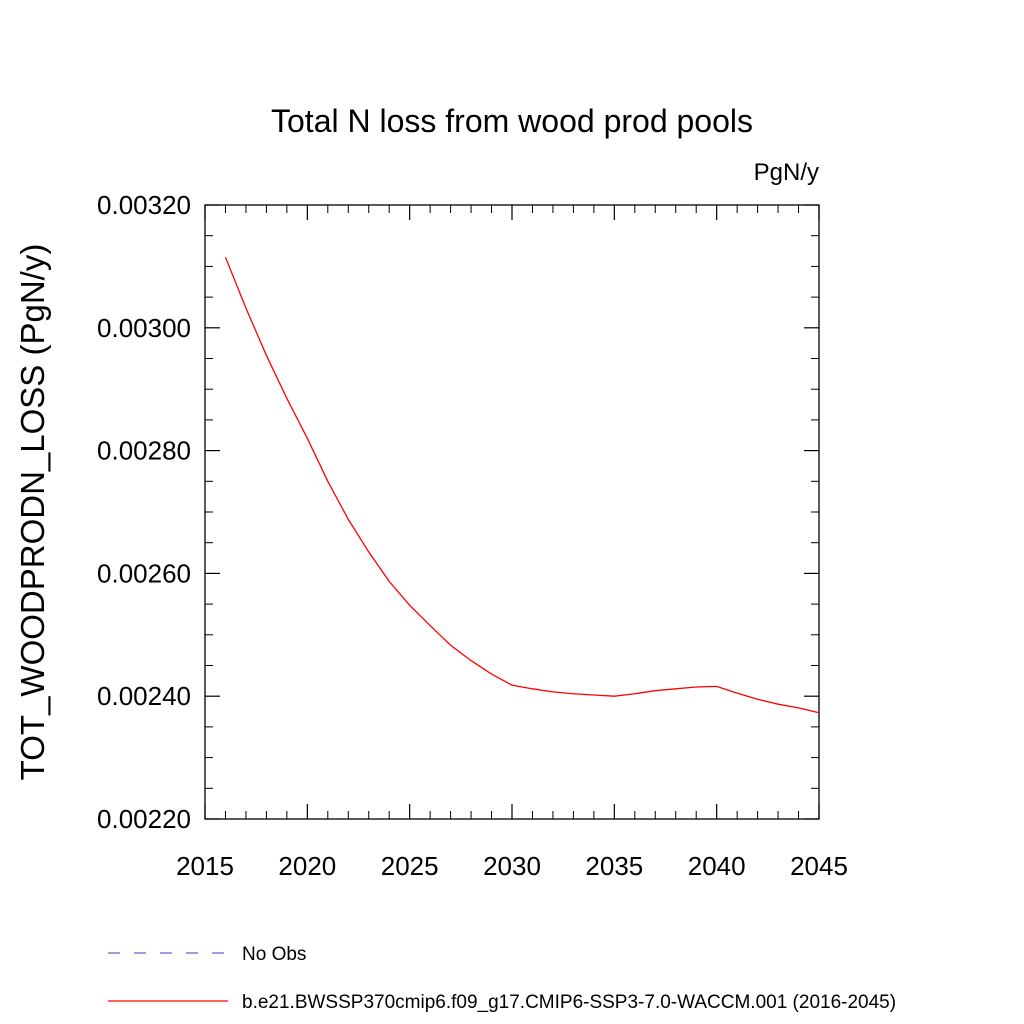  What do you see at coordinates (144, 819) in the screenshot?
I see `y-tick-label: 0.00220` at bounding box center [144, 819].